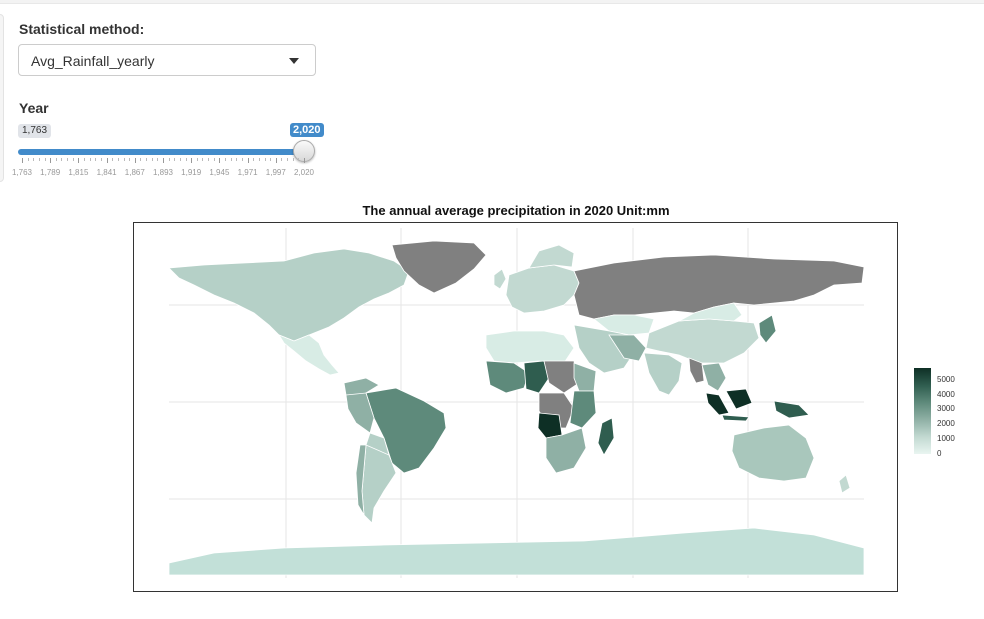  I want to click on country-north-america, so click(289, 295).